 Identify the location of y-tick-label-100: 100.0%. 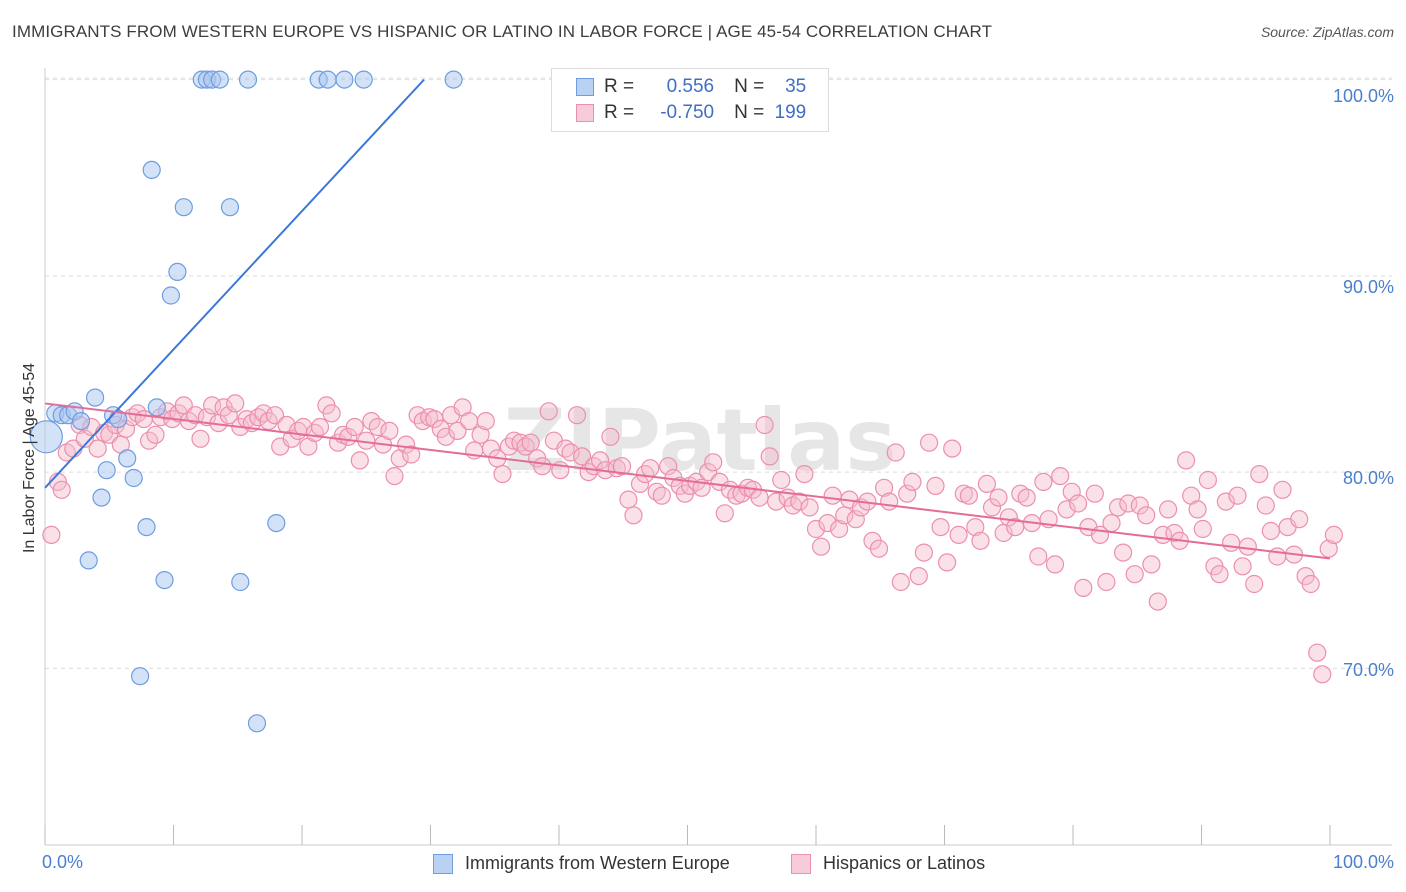
(1363, 96).